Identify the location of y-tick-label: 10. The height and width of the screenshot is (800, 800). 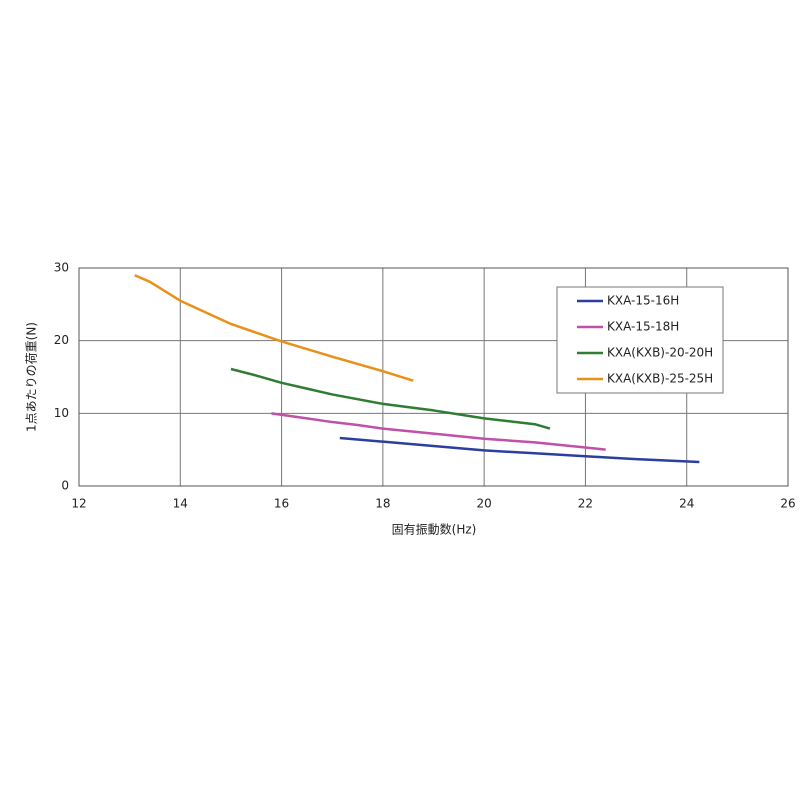
(61, 413).